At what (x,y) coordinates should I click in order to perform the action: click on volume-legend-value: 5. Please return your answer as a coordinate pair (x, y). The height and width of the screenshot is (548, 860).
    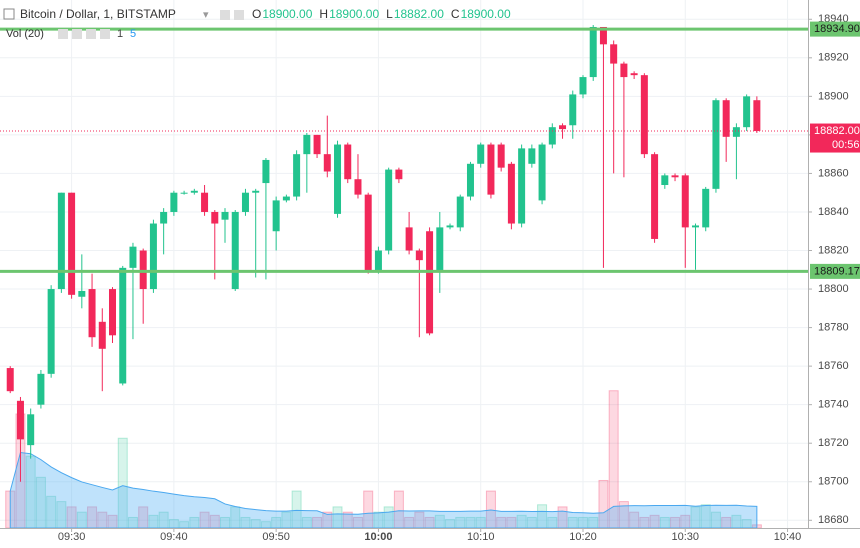
    Looking at the image, I should click on (133, 34).